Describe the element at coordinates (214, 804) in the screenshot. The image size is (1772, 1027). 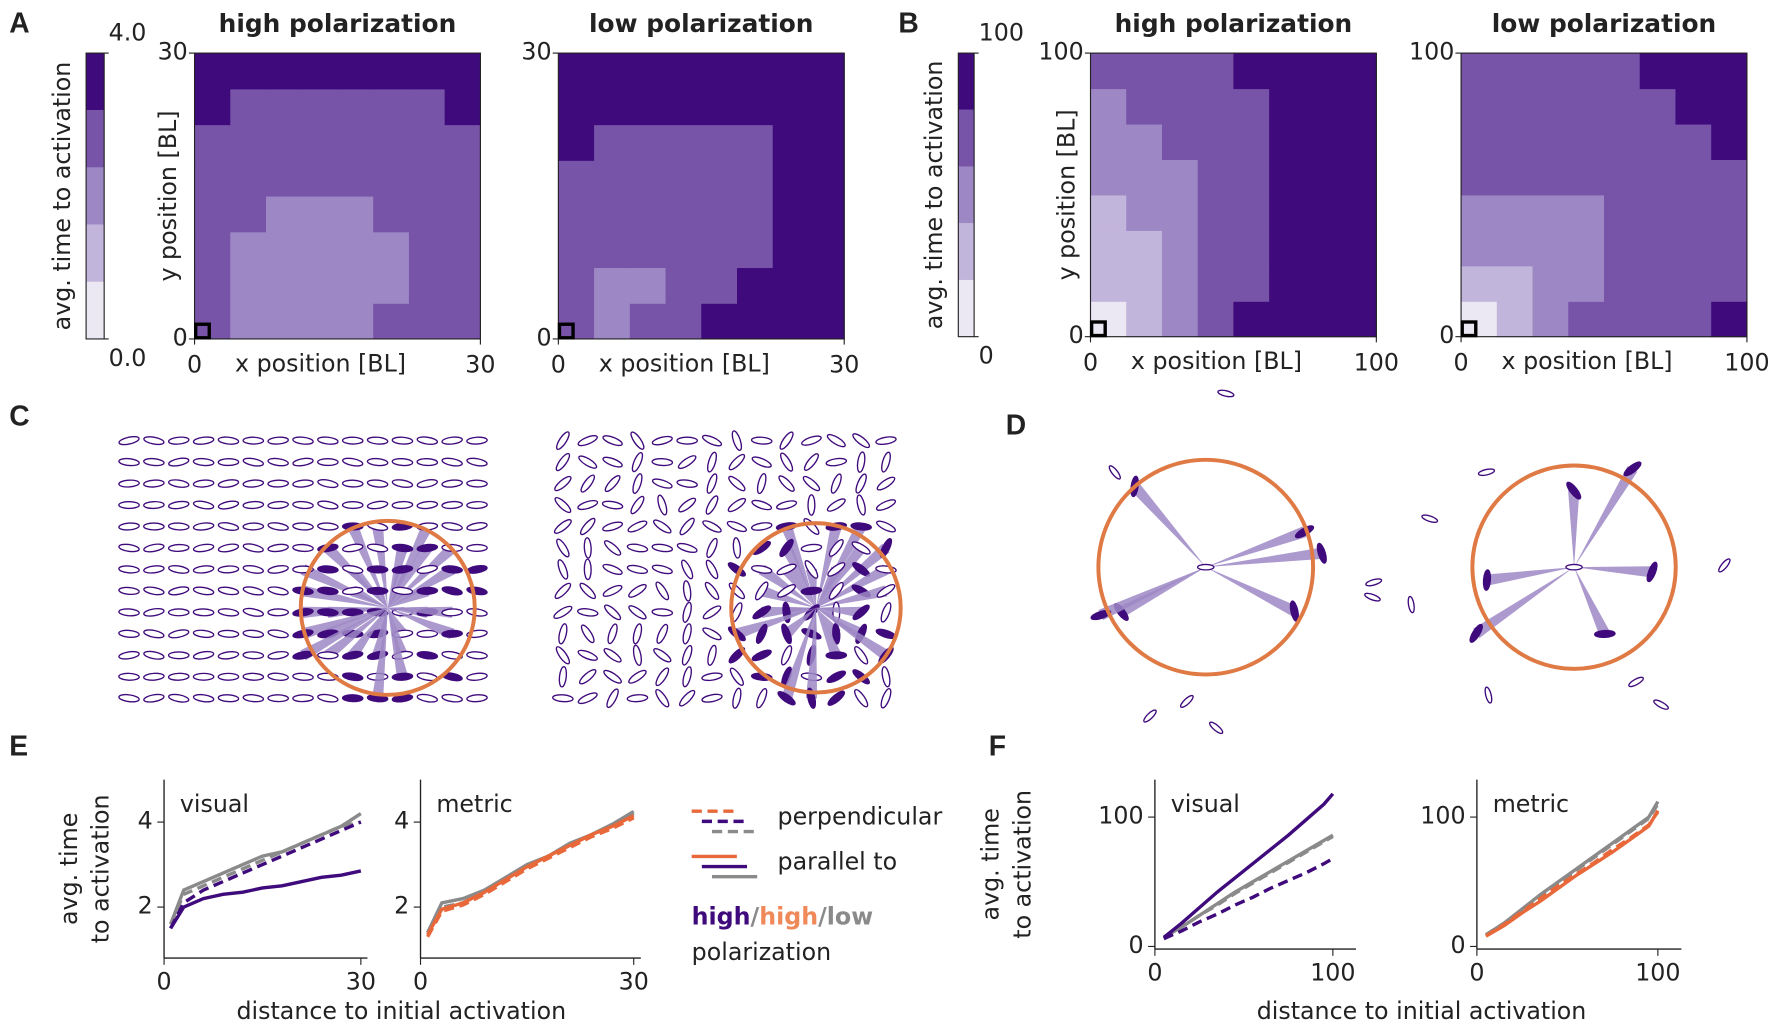
I see `chart-title: visual` at that location.